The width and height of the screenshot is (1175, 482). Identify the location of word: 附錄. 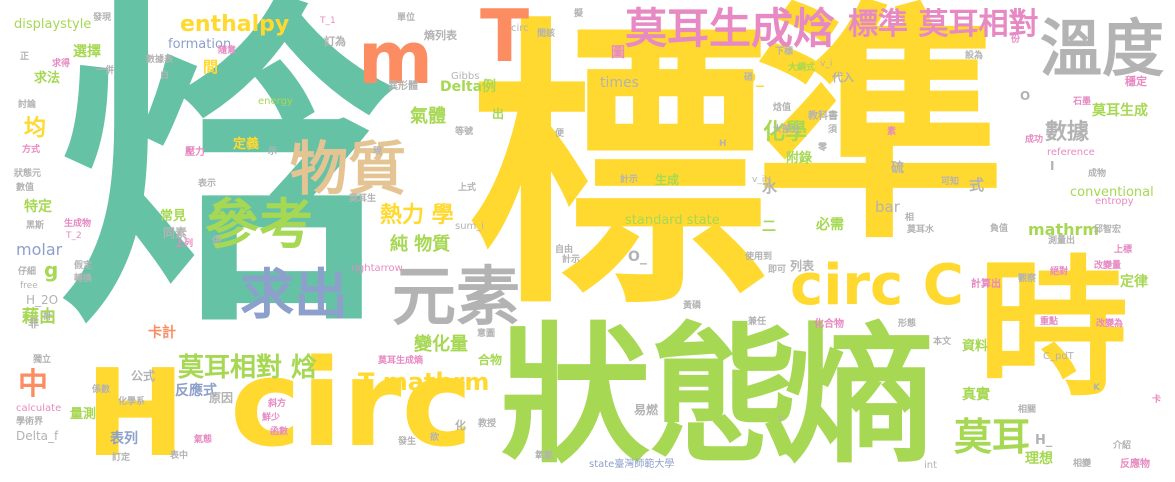
(799, 158).